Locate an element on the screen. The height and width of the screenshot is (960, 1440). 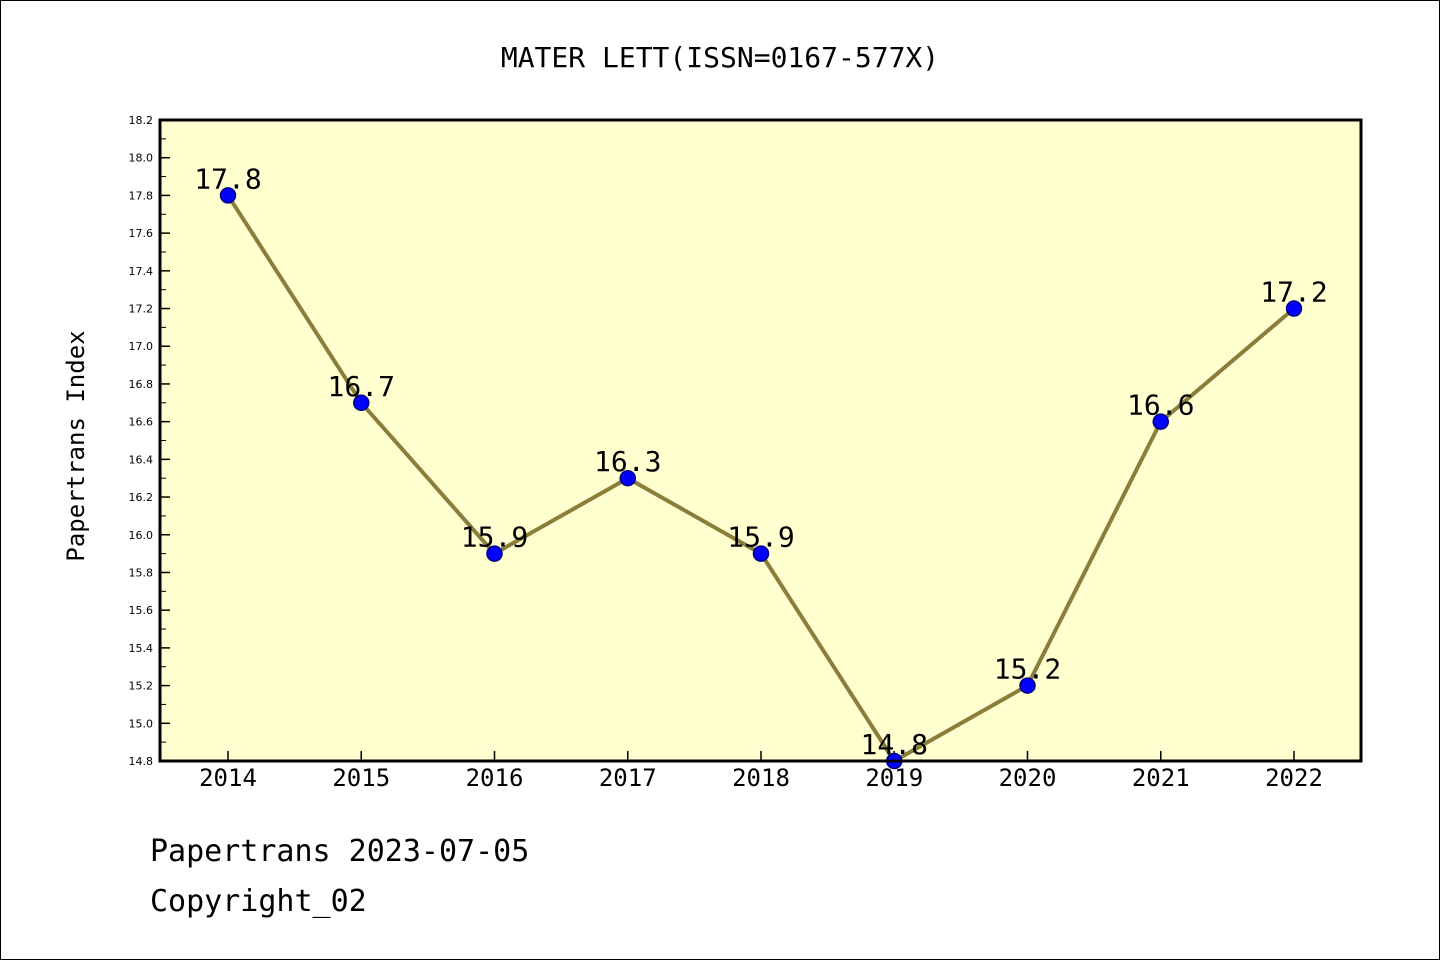
x-tick-label: 2021 is located at coordinates (1161, 778).